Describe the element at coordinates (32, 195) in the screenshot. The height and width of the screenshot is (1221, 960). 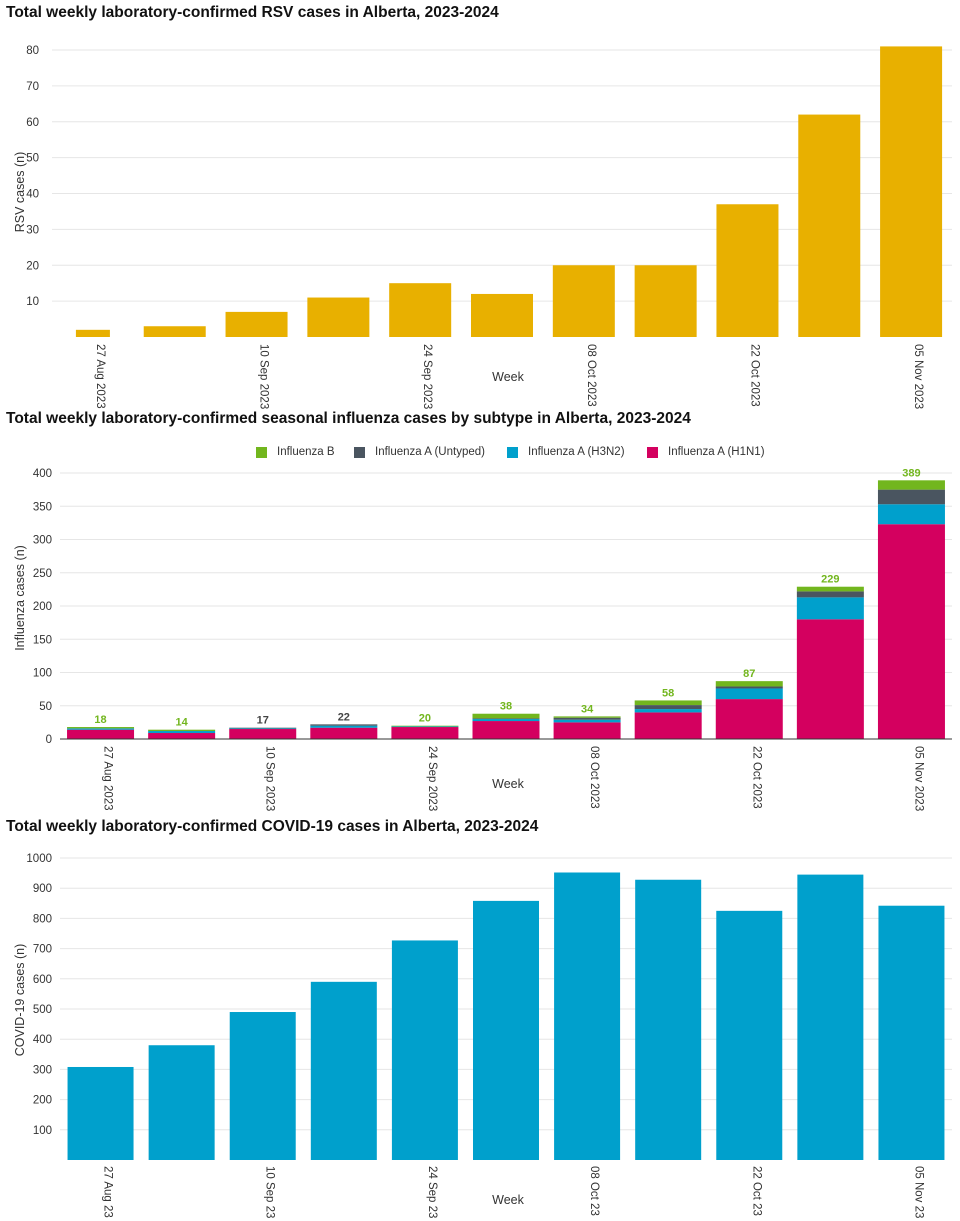
I see `y-tick-label: 40` at that location.